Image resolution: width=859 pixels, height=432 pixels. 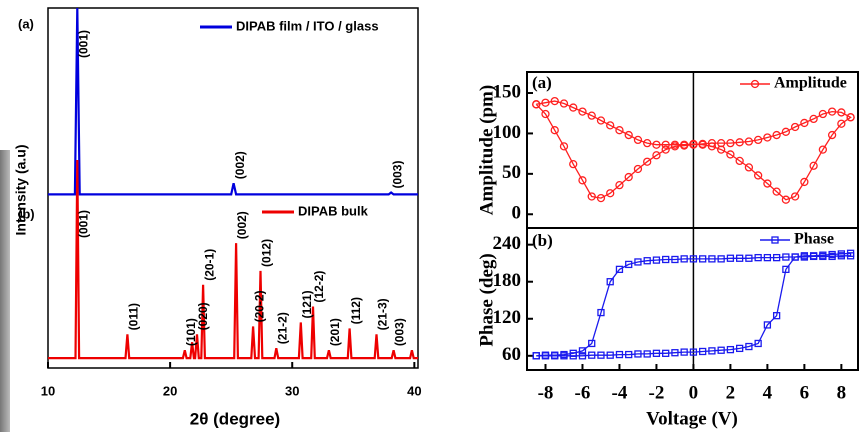 I want to click on x-tick-label: 30, so click(x=292, y=390).